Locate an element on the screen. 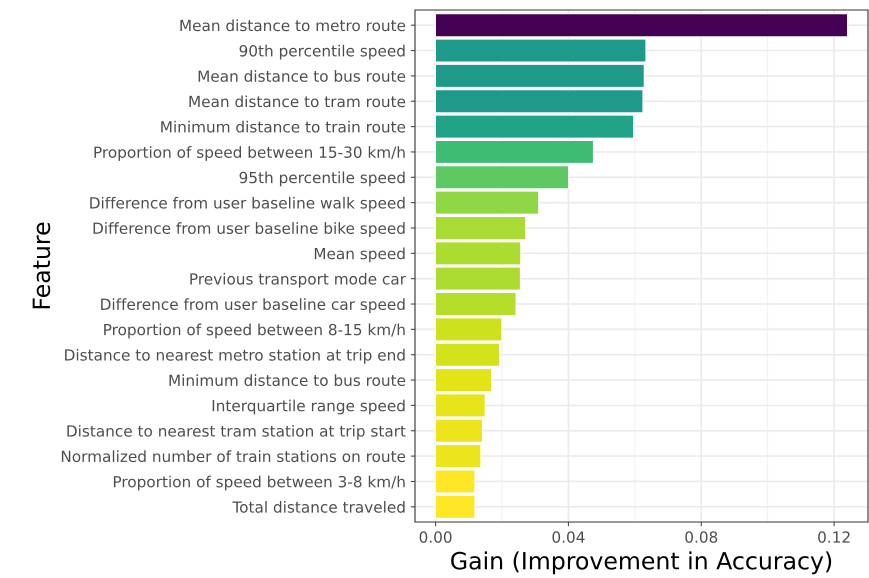 This screenshot has height=578, width=869. x-tick-label: 0.04 is located at coordinates (568, 537).